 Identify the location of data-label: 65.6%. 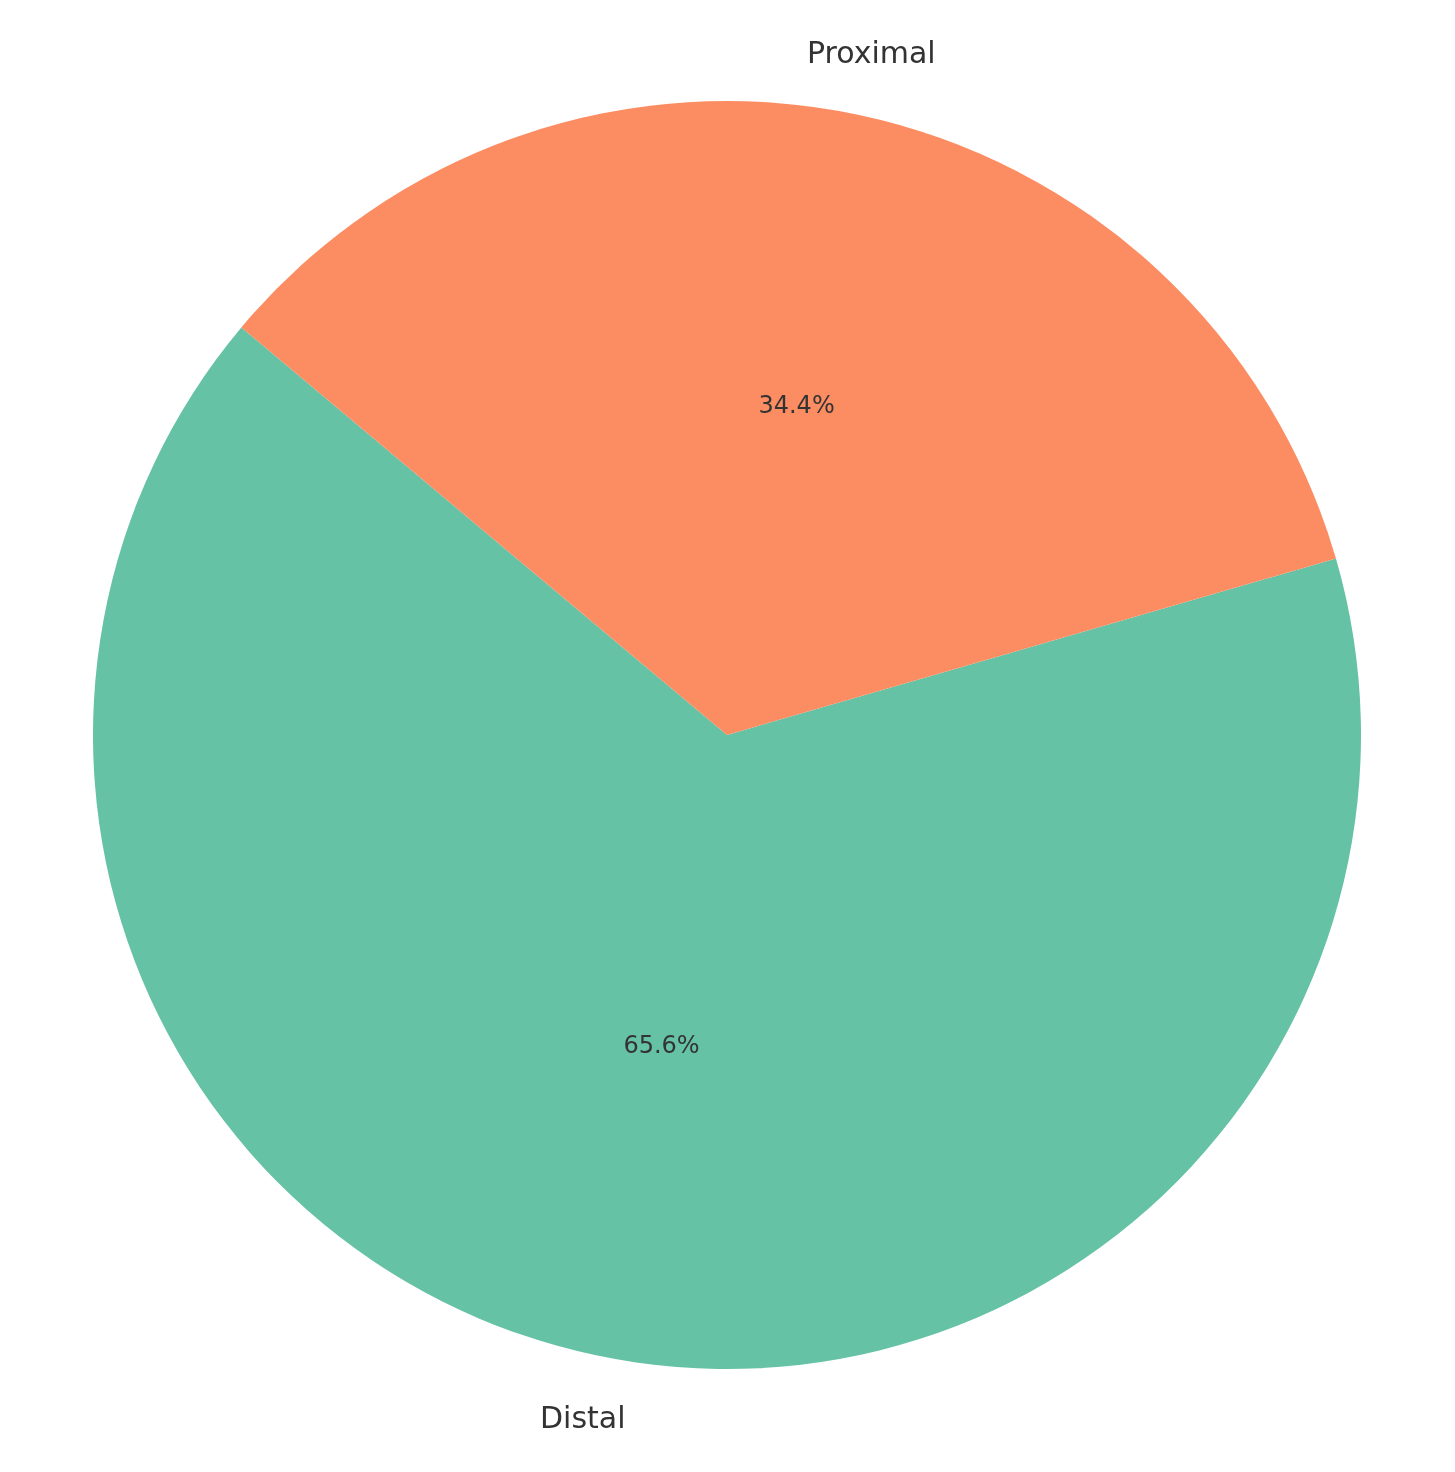
(661, 1045).